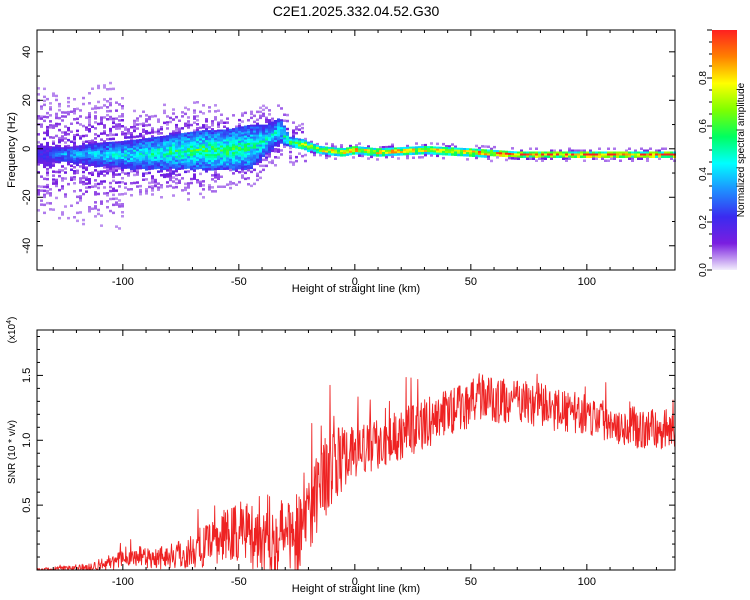 Image resolution: width=750 pixels, height=600 pixels. What do you see at coordinates (27, 504) in the screenshot?
I see `y-tick-label: 0.5` at bounding box center [27, 504].